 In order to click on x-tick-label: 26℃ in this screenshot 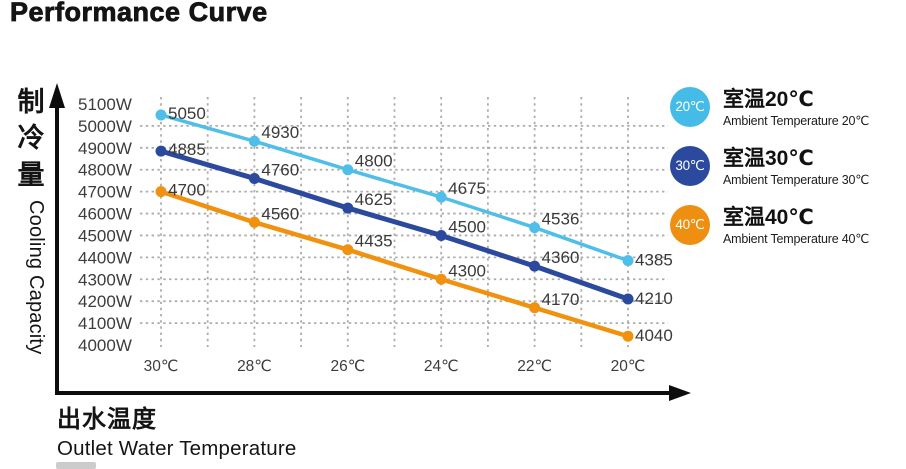, I will do `click(347, 366)`.